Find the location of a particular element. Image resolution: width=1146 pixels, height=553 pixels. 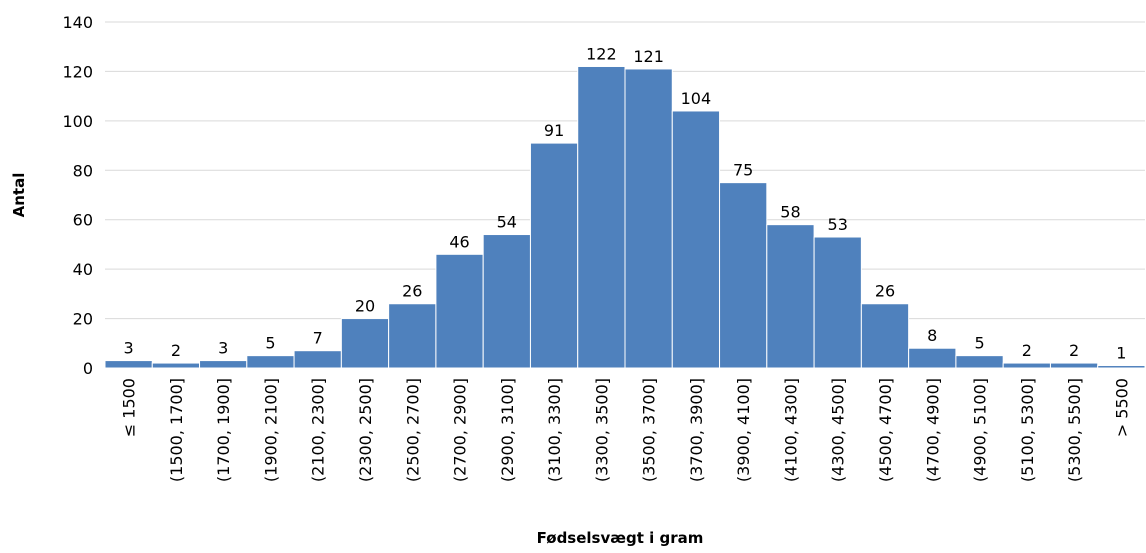

x-tick-label: (3300, 3500] is located at coordinates (601, 430).